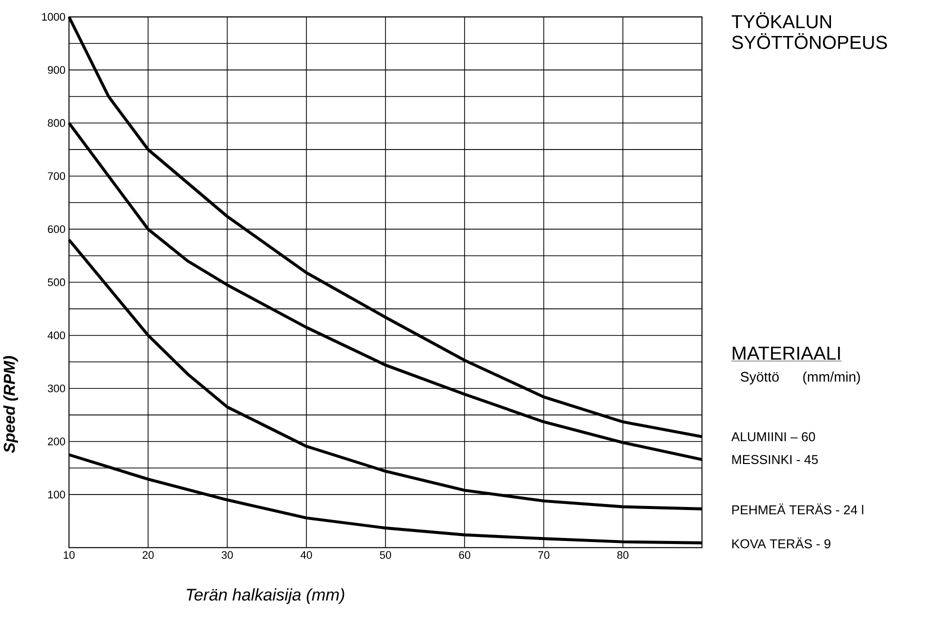  I want to click on x-tick-label: 50, so click(386, 555).